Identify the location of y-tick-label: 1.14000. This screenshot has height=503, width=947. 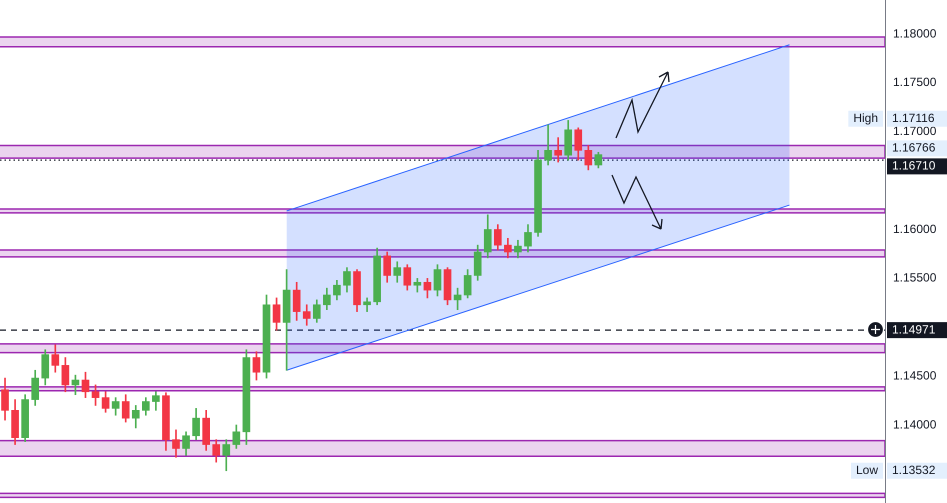
(915, 424).